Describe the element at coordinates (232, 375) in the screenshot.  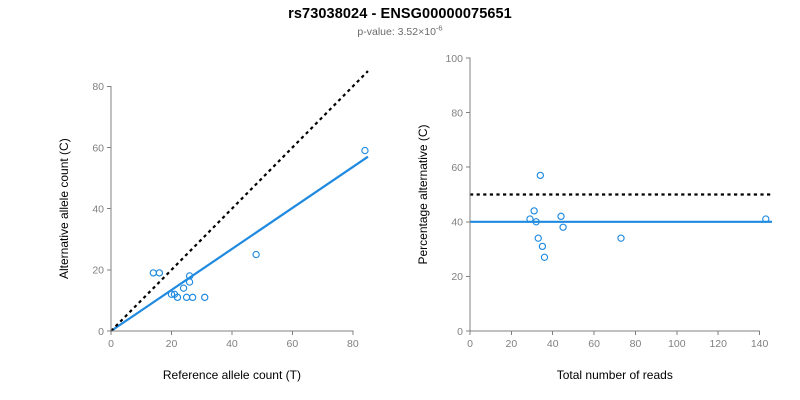
I see `x-axis-title: Reference allele count (T)` at that location.